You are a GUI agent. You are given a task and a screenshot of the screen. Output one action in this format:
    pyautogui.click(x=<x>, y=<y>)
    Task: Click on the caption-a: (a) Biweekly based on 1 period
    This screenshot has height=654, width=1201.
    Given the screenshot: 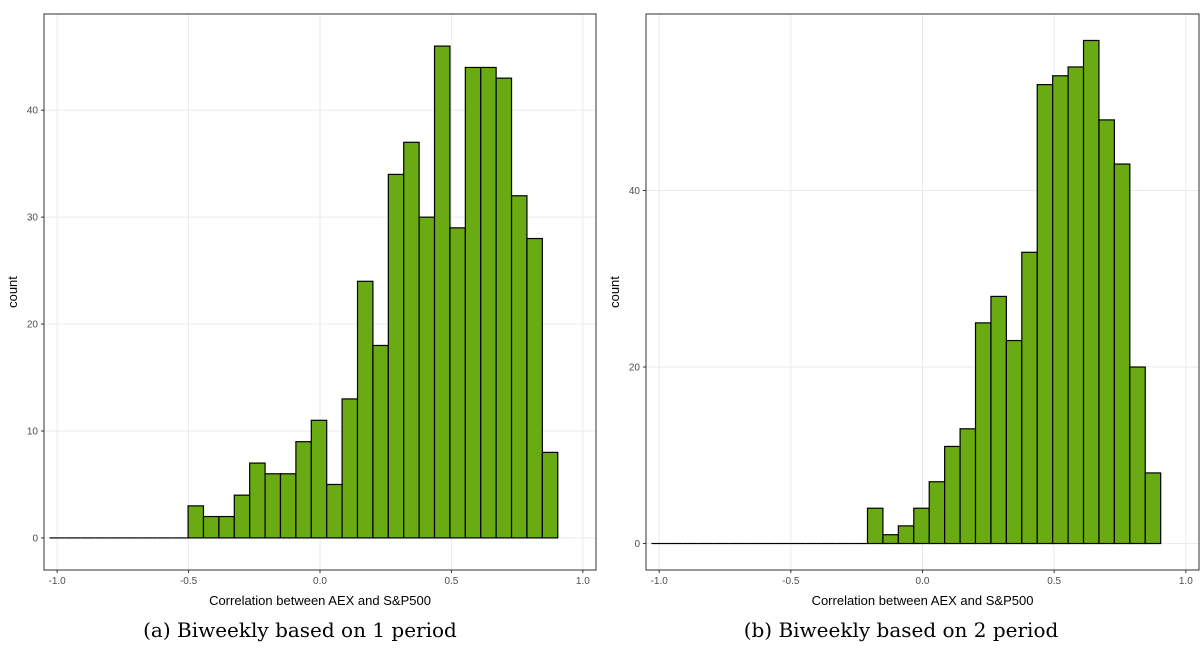 What is the action you would take?
    pyautogui.click(x=300, y=630)
    